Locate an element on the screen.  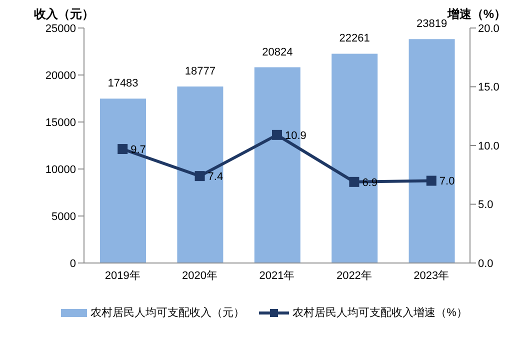
y2-tick-label: 15.0 is located at coordinates (489, 88).